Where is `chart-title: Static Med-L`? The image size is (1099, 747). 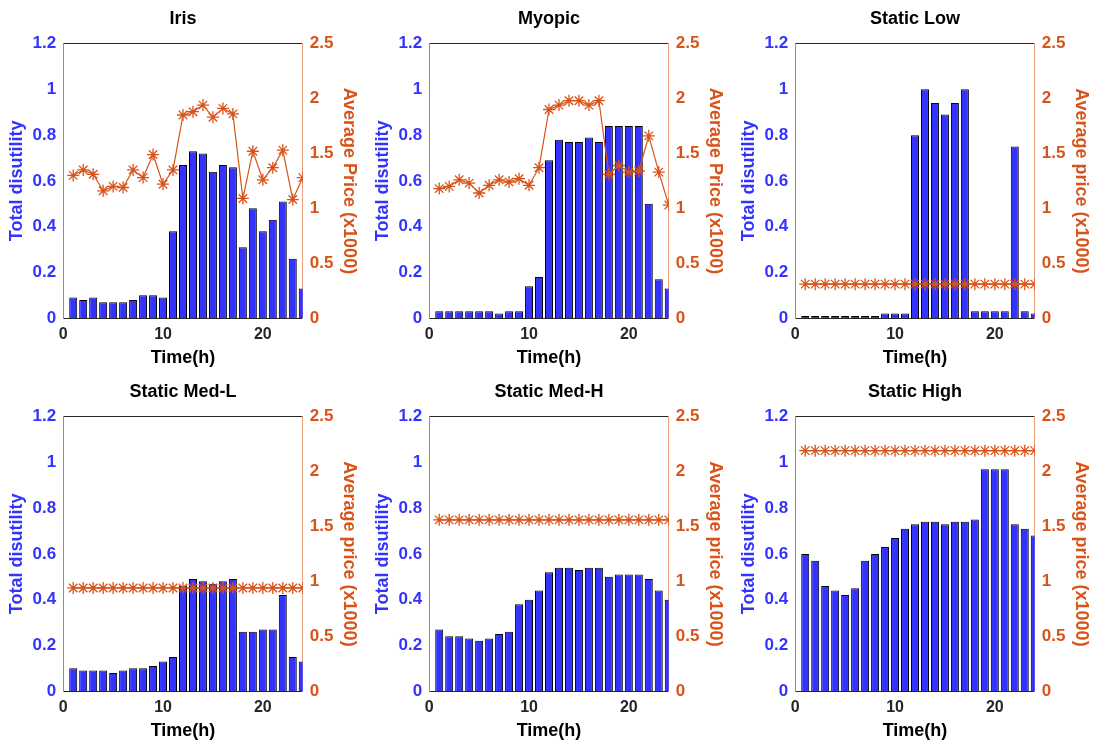 chart-title: Static Med-L is located at coordinates (183, 390).